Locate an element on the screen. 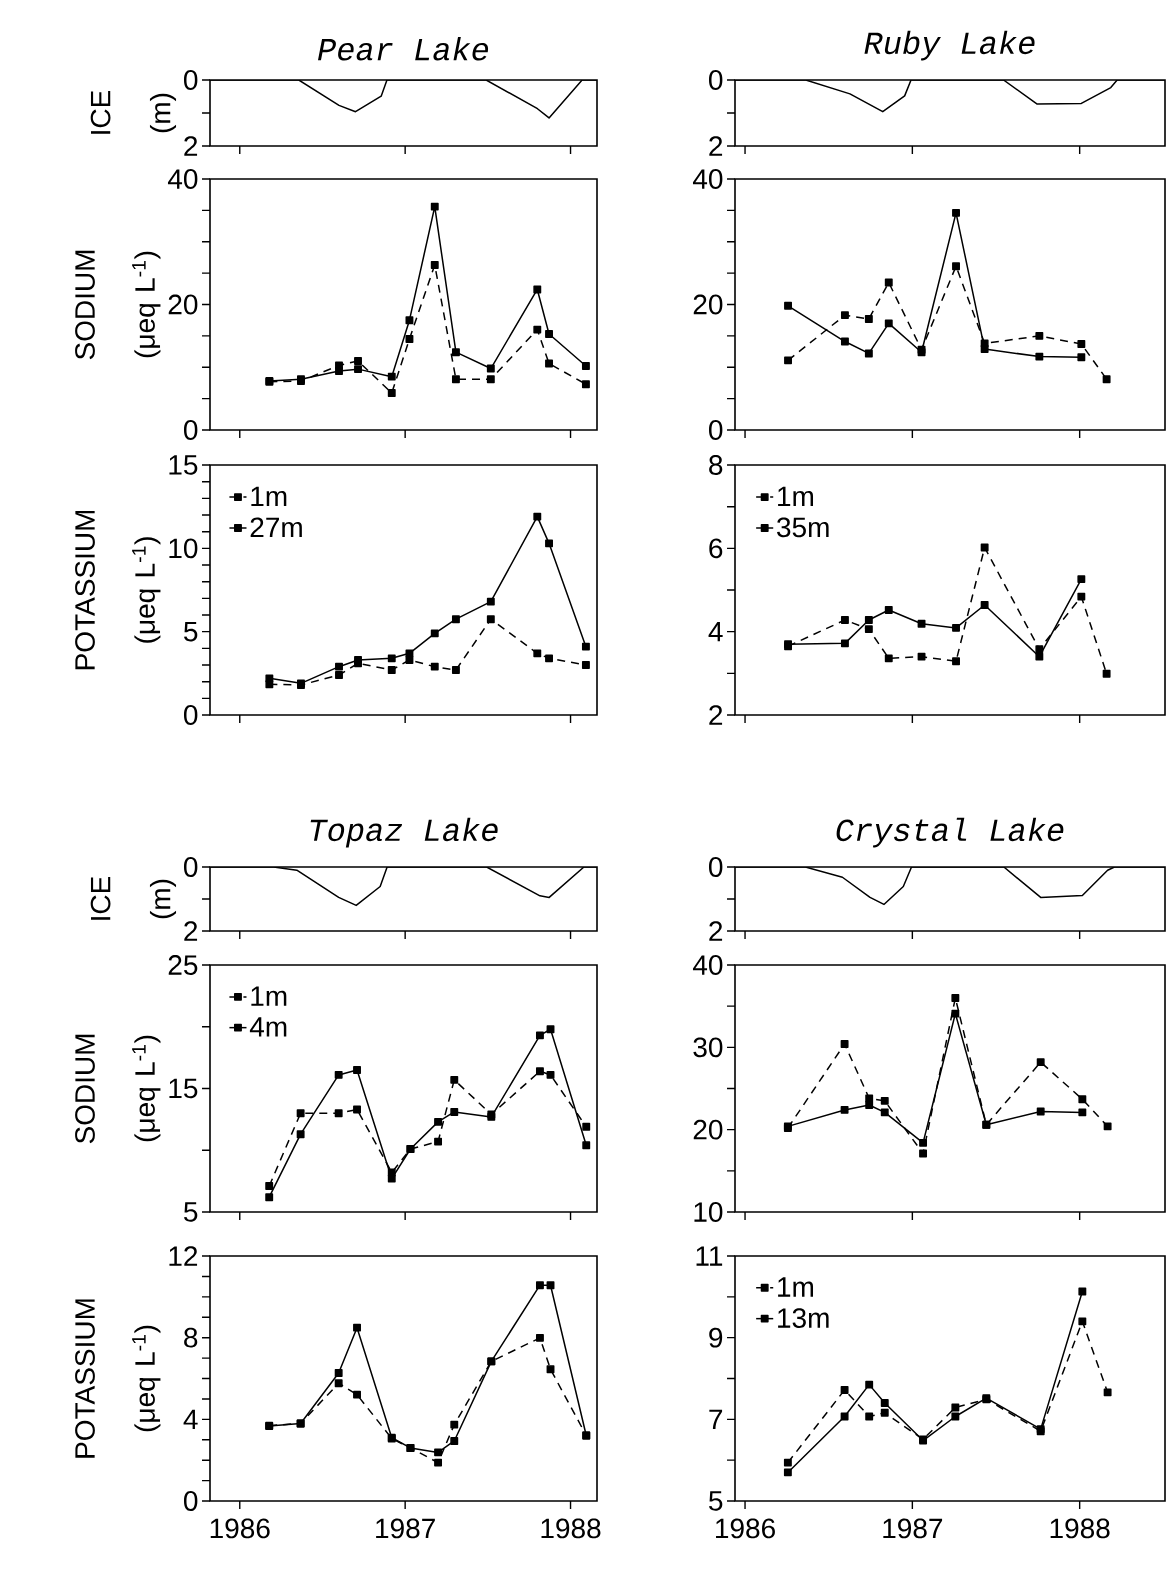  chart-title: Topaz Lake is located at coordinates (404, 832).